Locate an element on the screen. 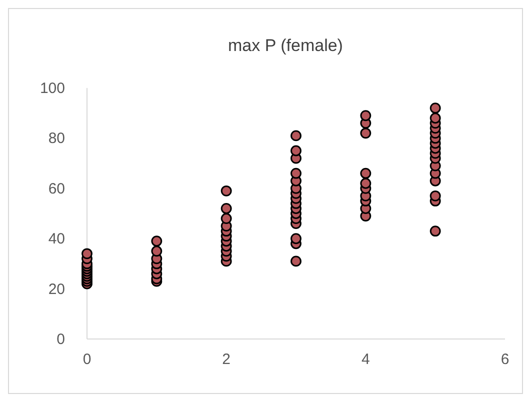  y-tick-label: 40 is located at coordinates (56, 239).